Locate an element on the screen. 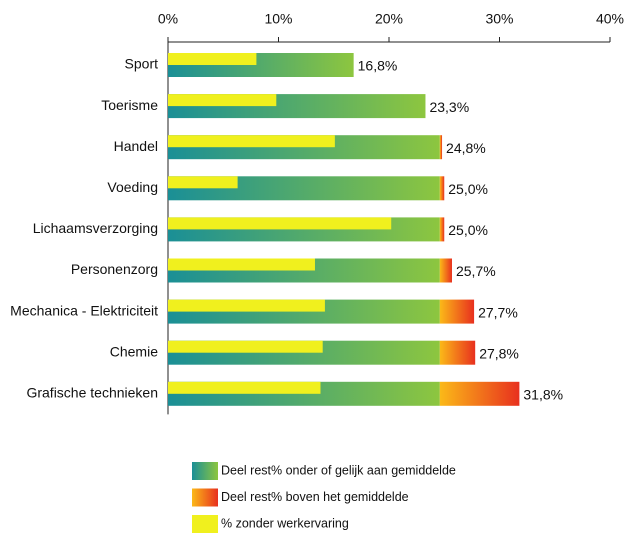 This screenshot has height=544, width=628. value-label: 24,8% is located at coordinates (466, 148).